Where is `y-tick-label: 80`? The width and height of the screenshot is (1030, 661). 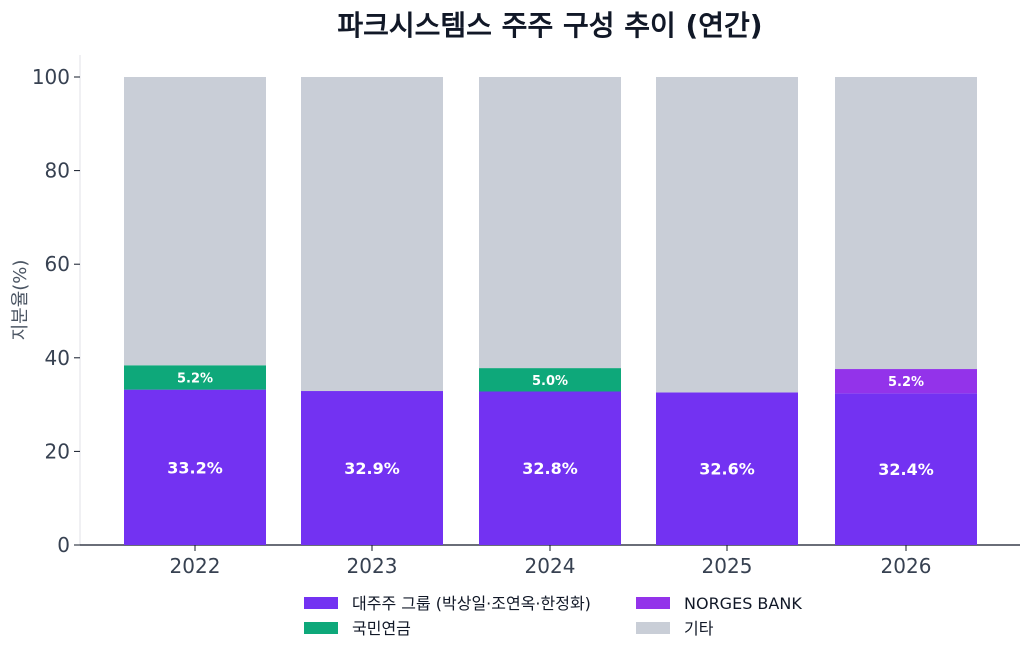
y-tick-label: 80 is located at coordinates (57, 171).